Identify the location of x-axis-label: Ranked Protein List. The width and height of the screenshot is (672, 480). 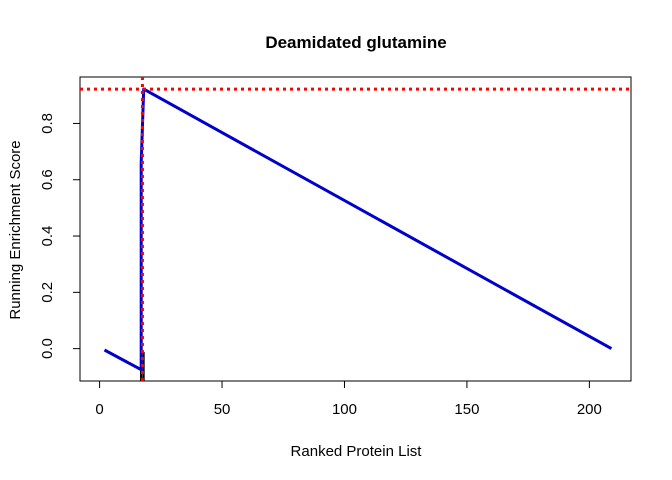
(357, 451).